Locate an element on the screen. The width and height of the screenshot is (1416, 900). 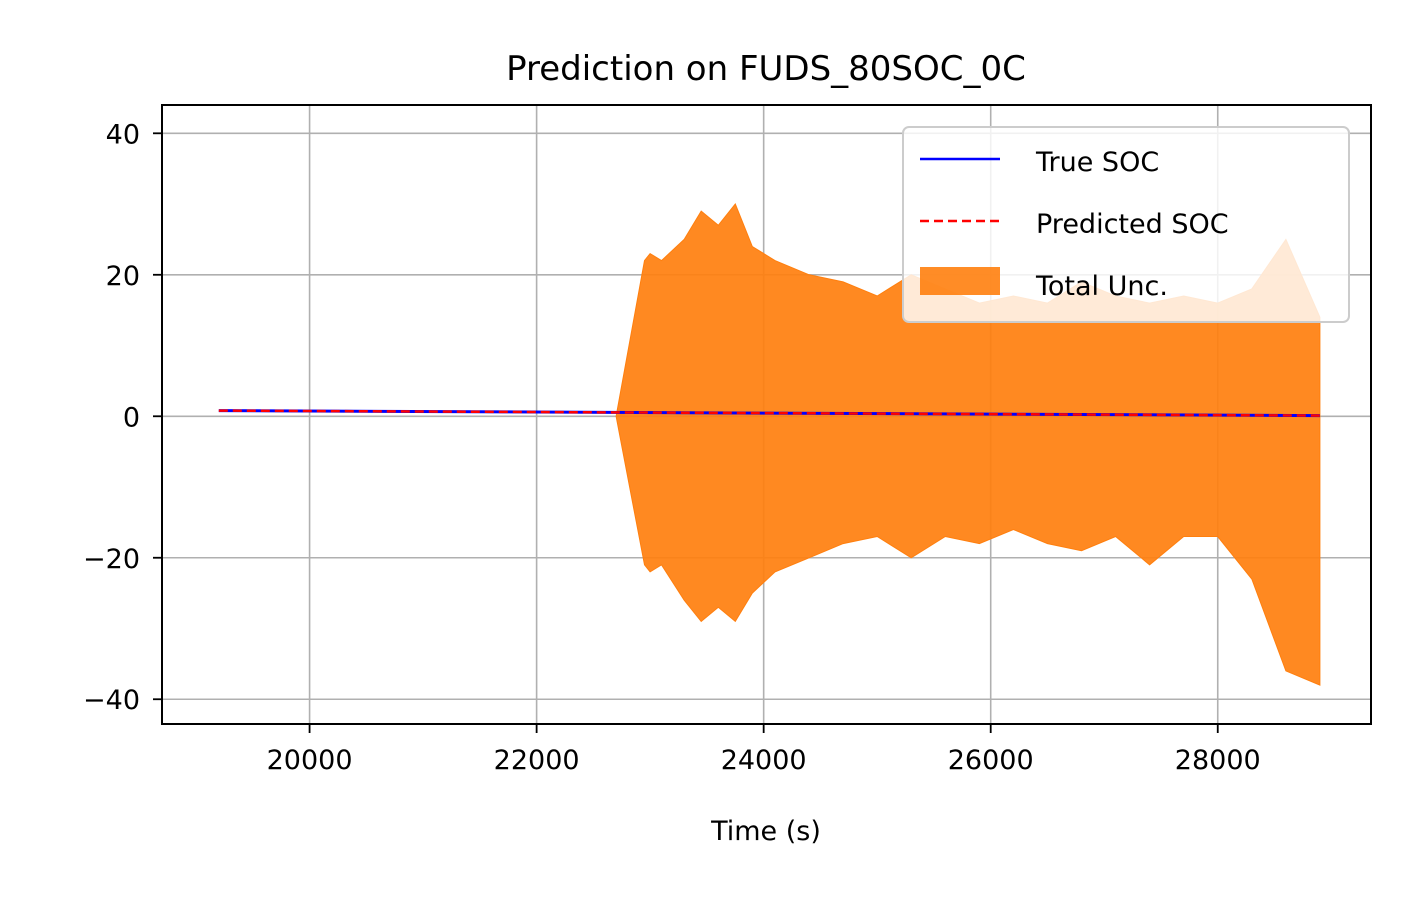
x-tick-label: 20000 is located at coordinates (310, 760).